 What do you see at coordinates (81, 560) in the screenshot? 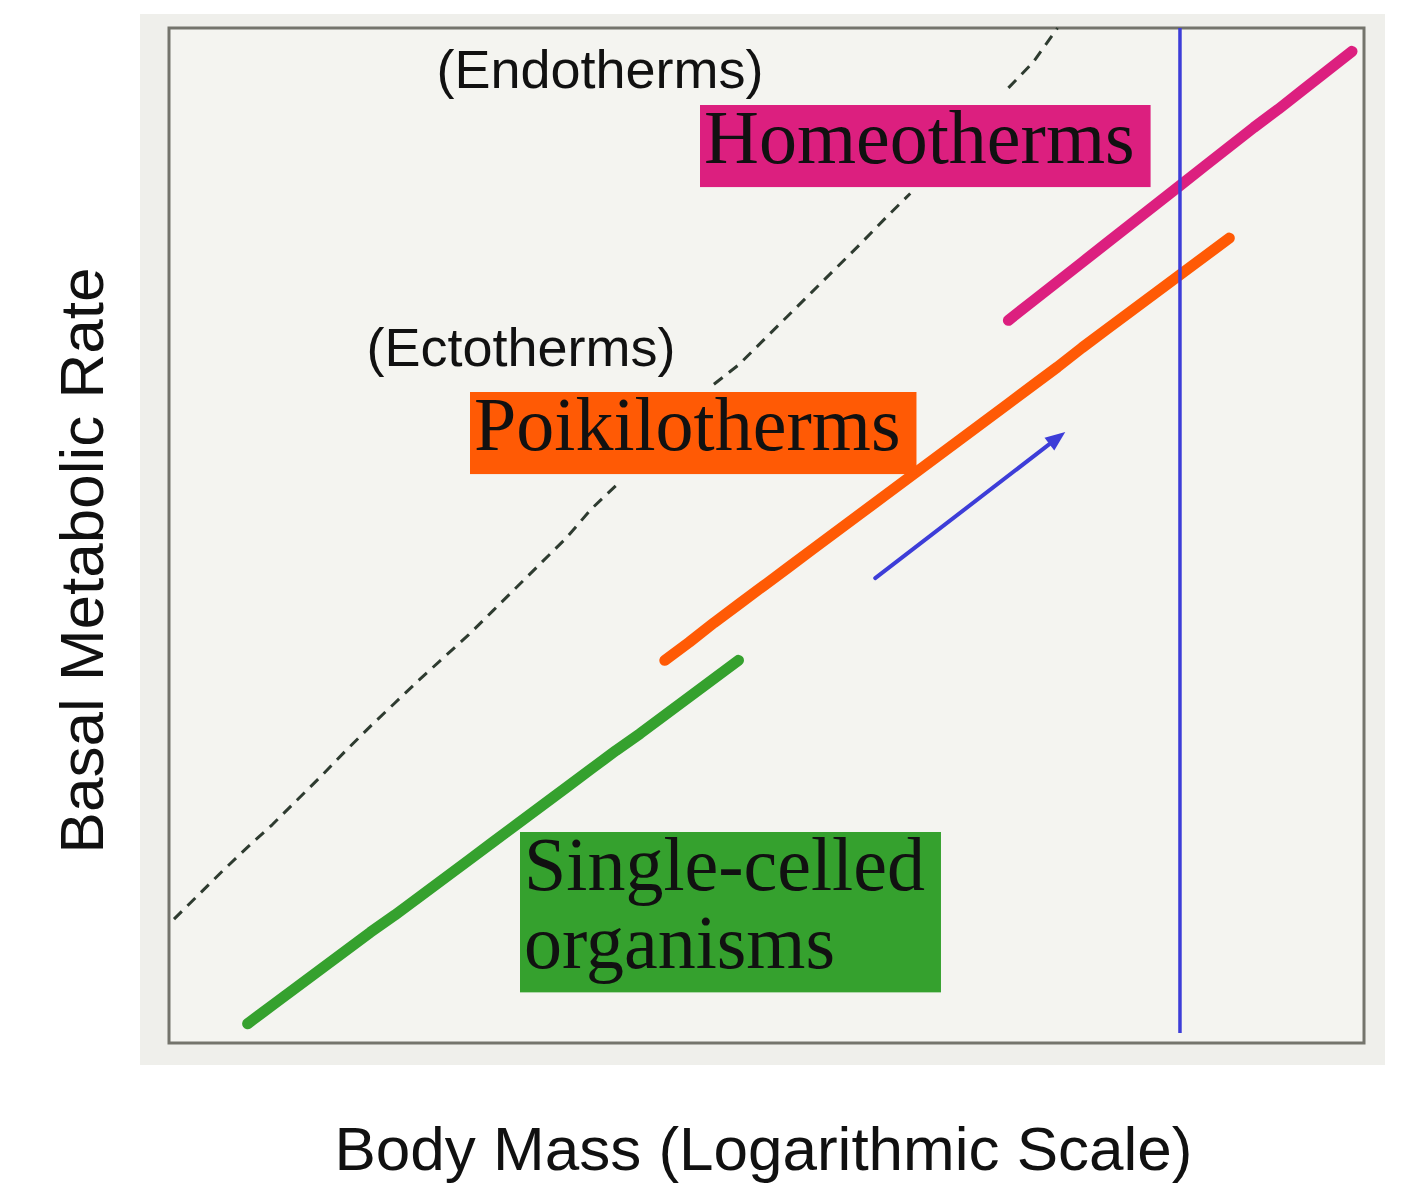
I see `y-axis-title: Basal Metabolic Rate` at bounding box center [81, 560].